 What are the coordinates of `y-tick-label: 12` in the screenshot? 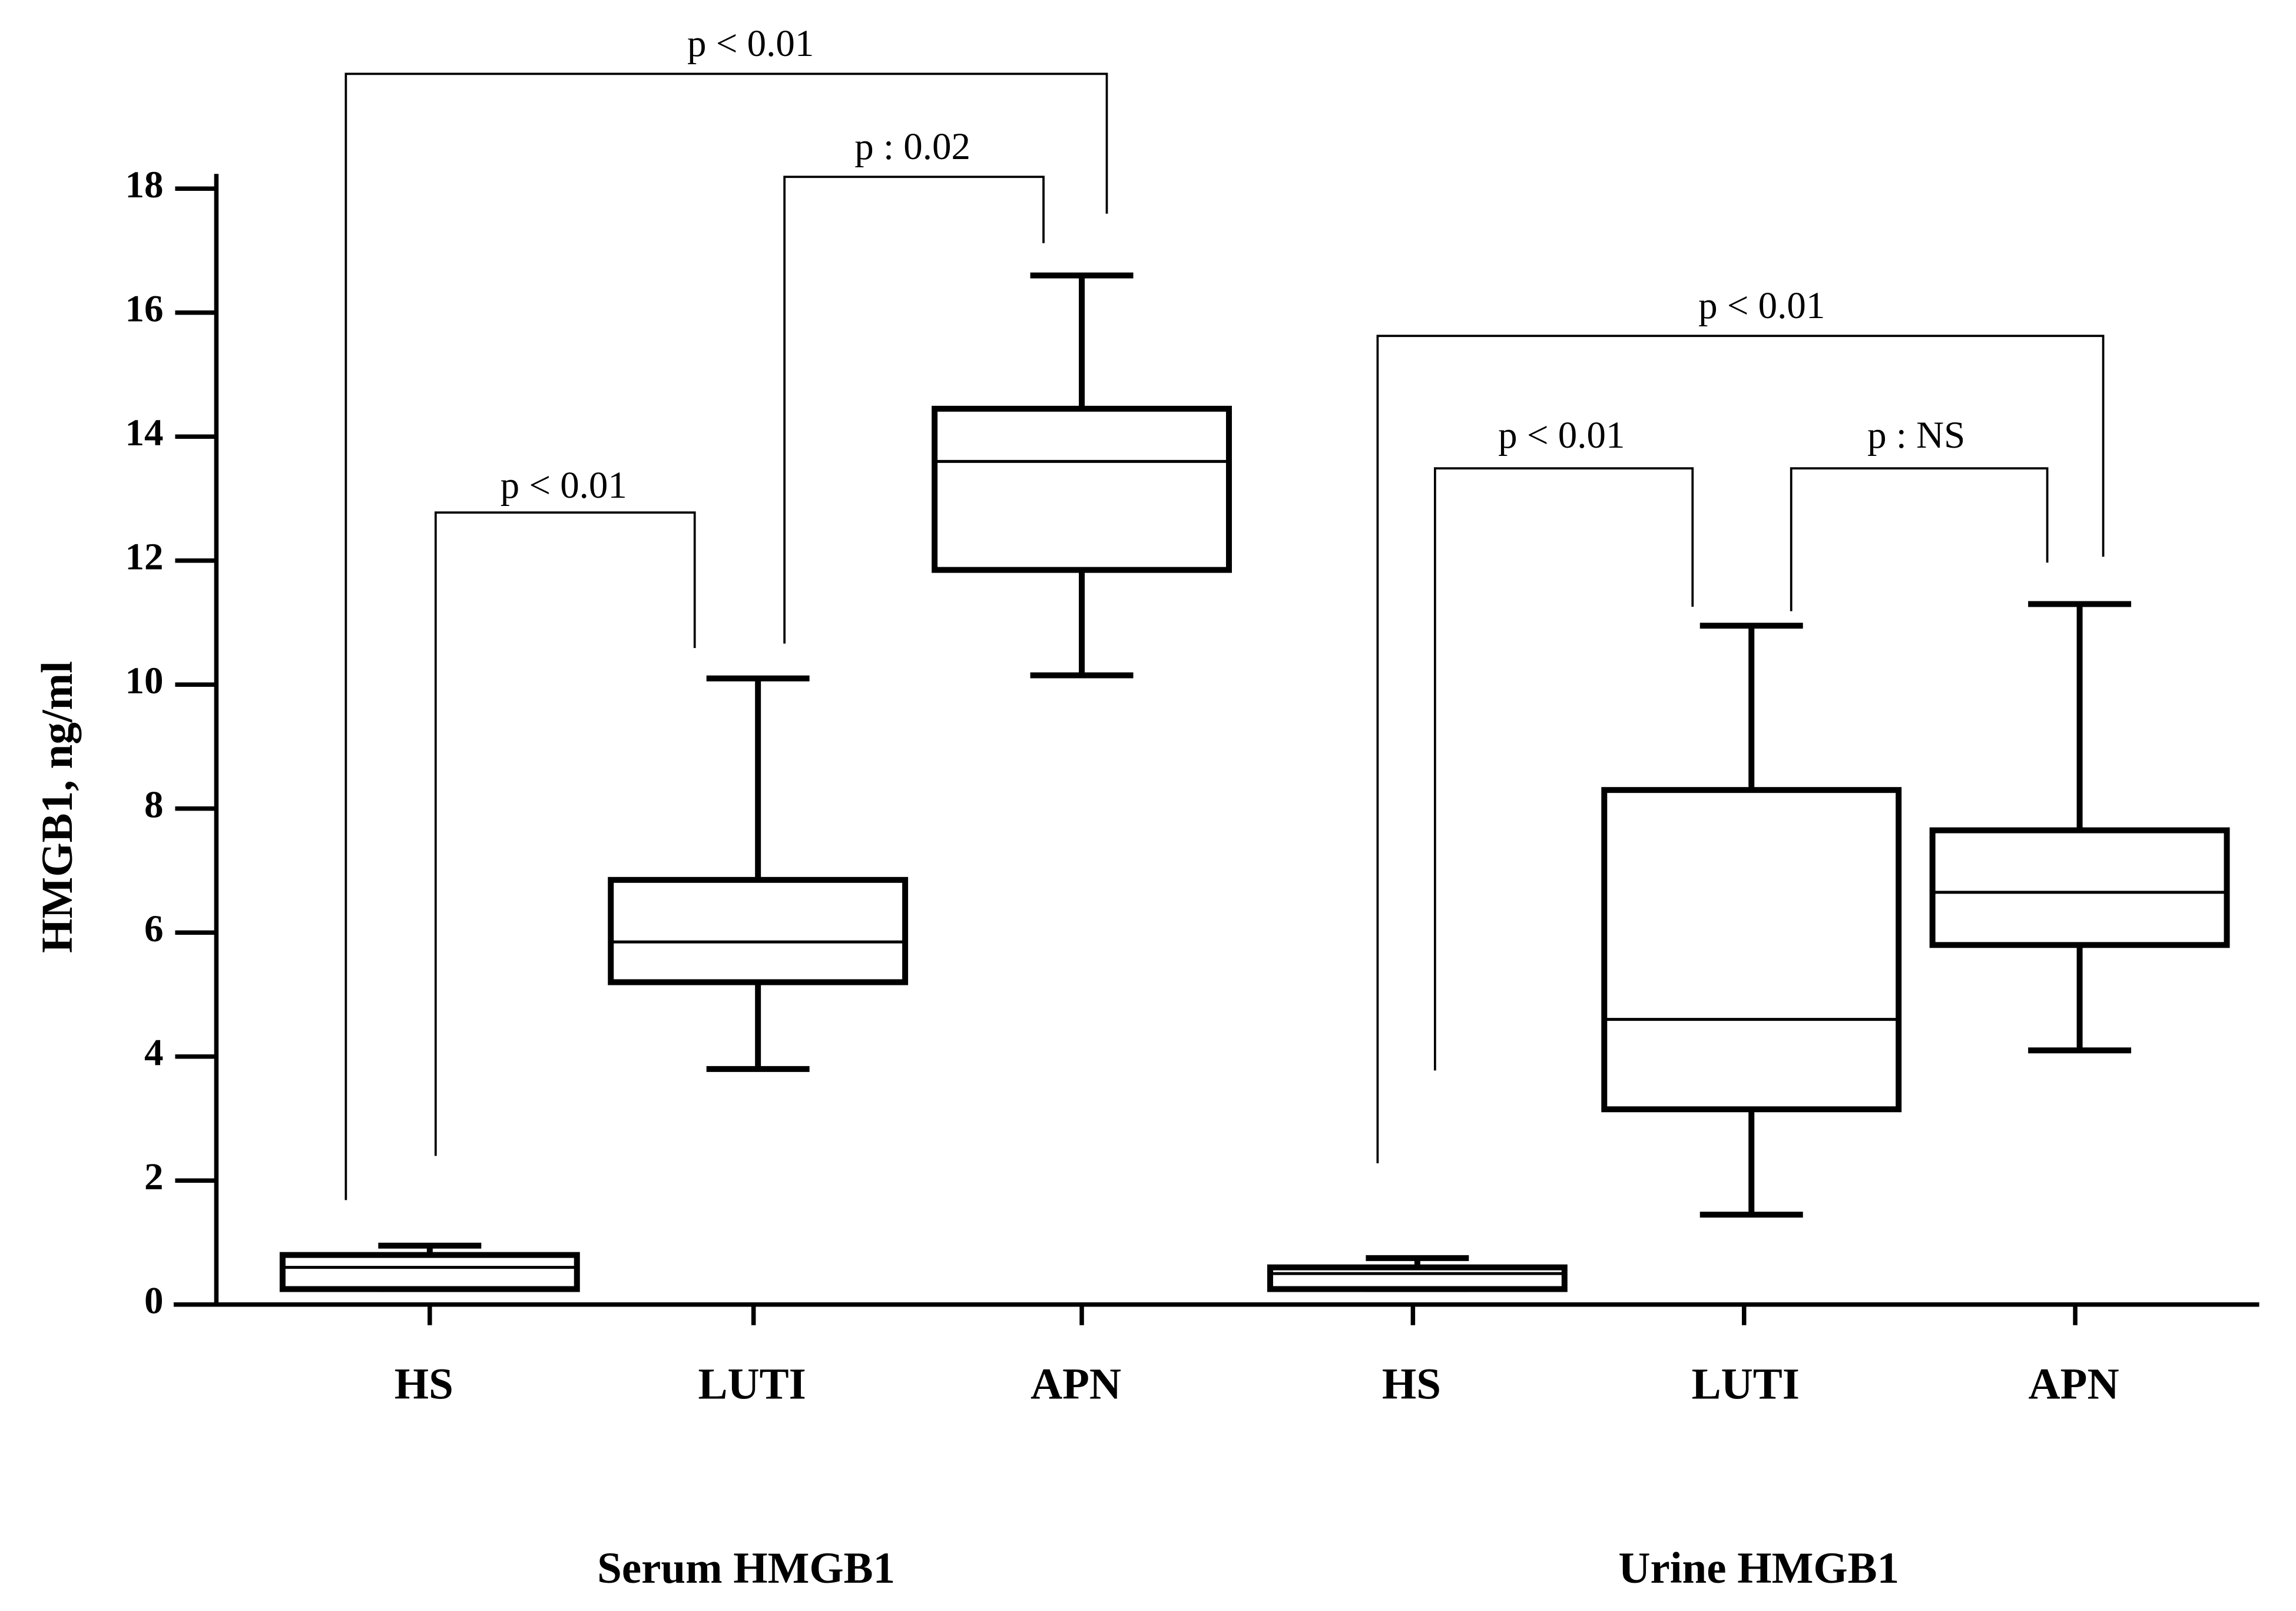 It's located at (144, 557).